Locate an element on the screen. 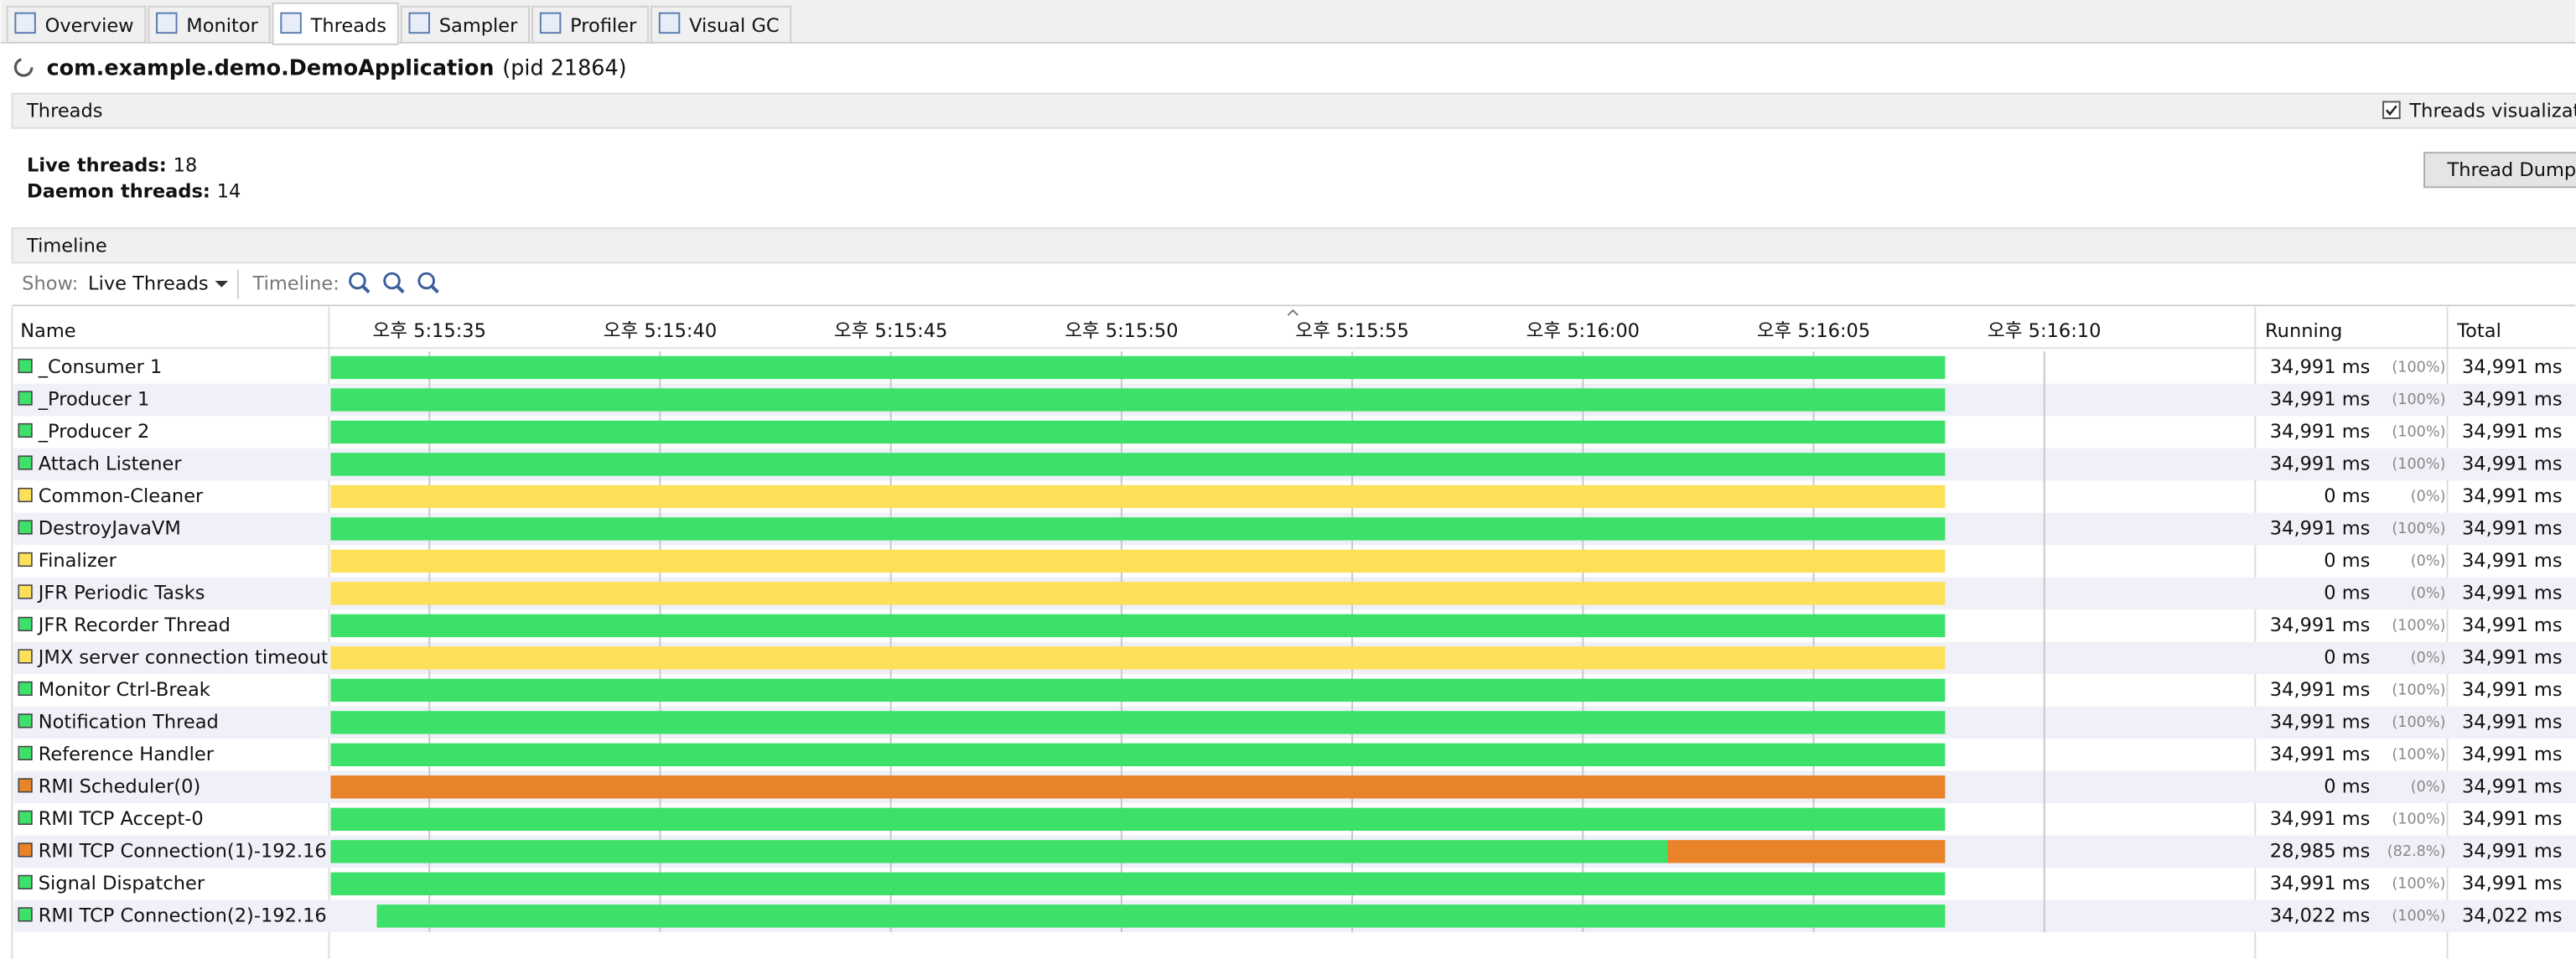  thread-name: Signal Dispatcher is located at coordinates (122, 883).